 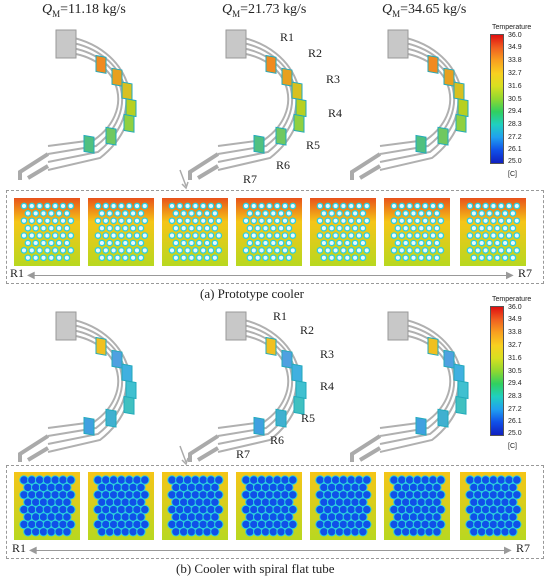 What do you see at coordinates (84, 10) in the screenshot?
I see `flow-label-1: QM=11.18 kg/s` at bounding box center [84, 10].